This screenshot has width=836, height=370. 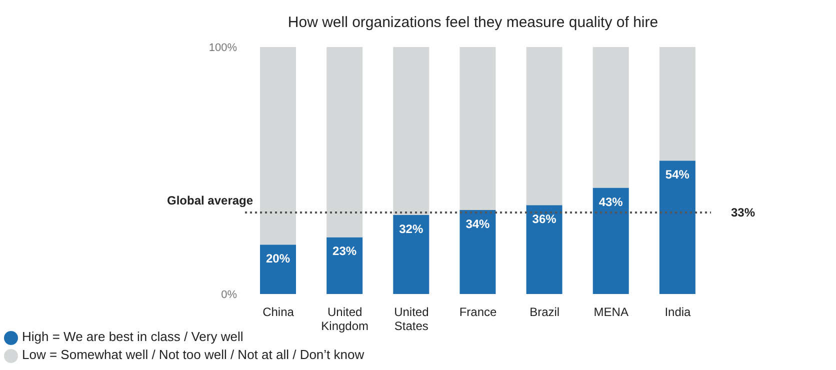 What do you see at coordinates (193, 354) in the screenshot?
I see `legend-label: Low = Somewhat well / Not too well / Not at all / Don’t know` at bounding box center [193, 354].